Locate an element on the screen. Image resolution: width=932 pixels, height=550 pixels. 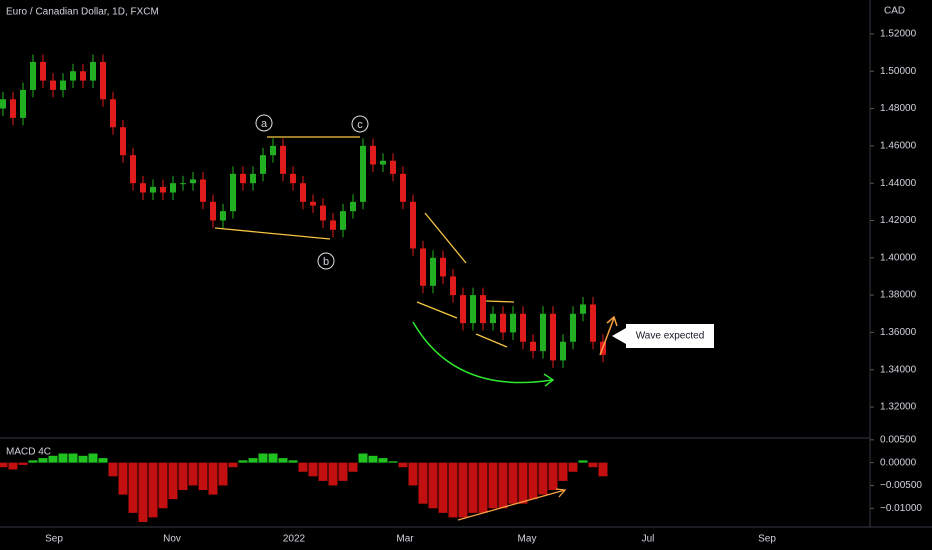
callout-text: Wave expected is located at coordinates (670, 336).